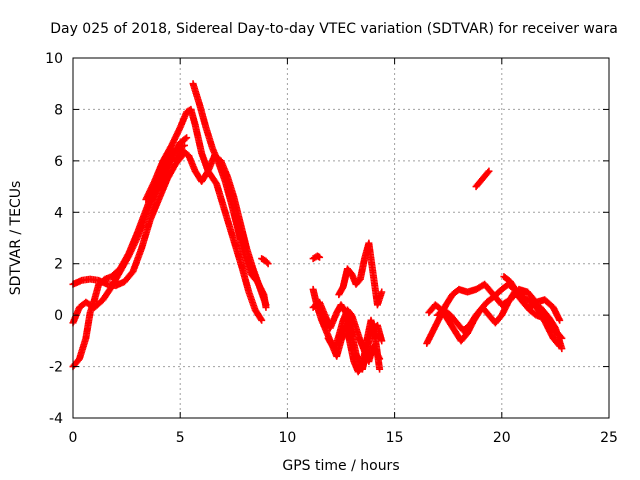 The height and width of the screenshot is (480, 640). Describe the element at coordinates (54, 59) in the screenshot. I see `y-tick-label: 10` at that location.